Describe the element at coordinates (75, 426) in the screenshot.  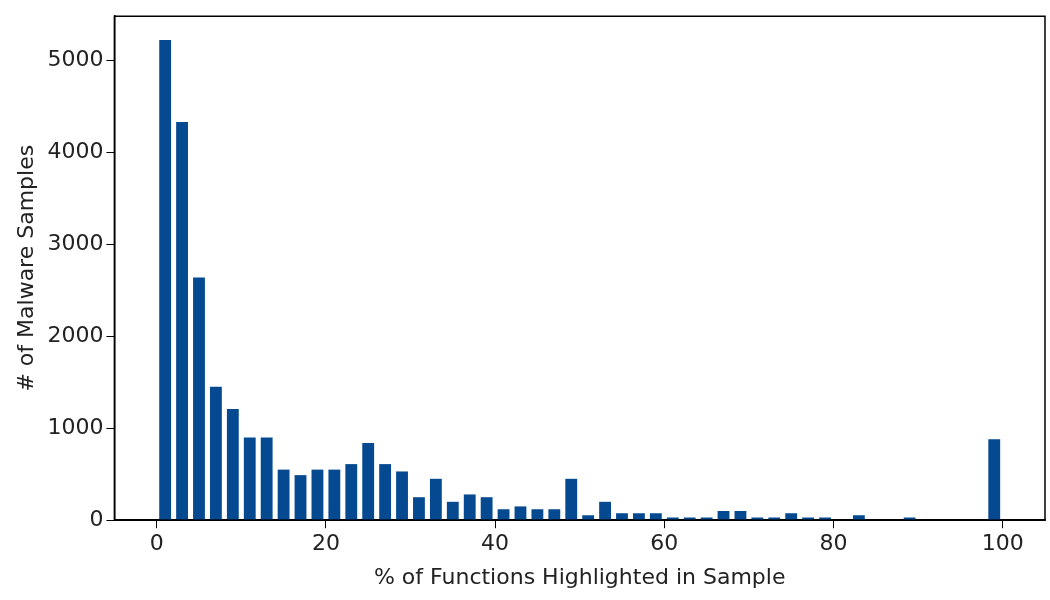
I see `y-tick-label: 1000` at that location.